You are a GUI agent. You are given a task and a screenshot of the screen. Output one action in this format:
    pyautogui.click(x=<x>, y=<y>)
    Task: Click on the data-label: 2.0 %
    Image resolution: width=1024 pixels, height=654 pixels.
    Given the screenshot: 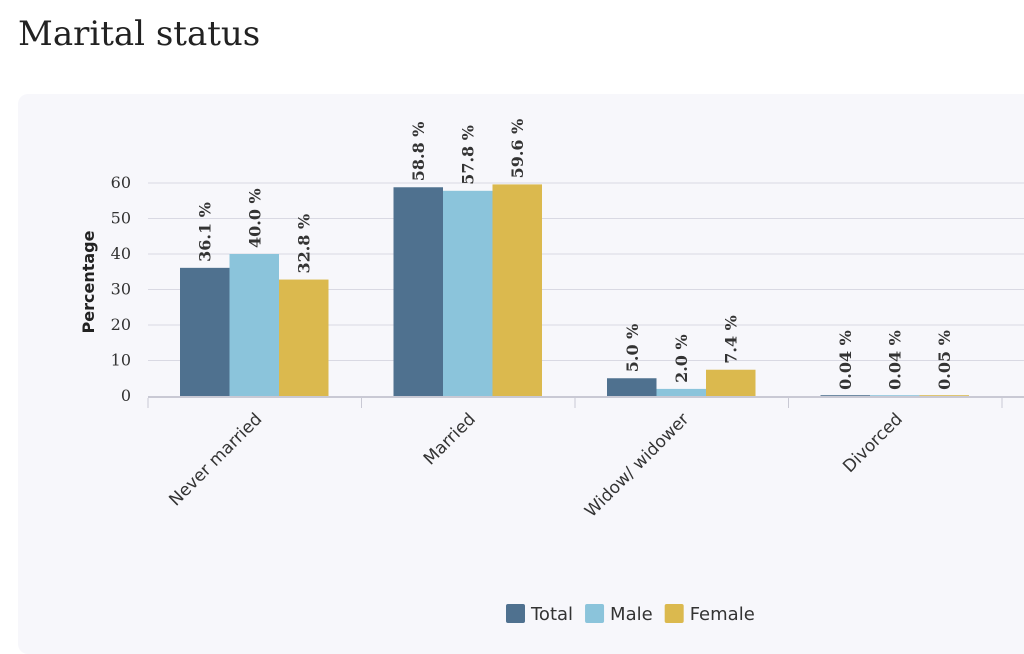 What is the action you would take?
    pyautogui.click(x=681, y=358)
    